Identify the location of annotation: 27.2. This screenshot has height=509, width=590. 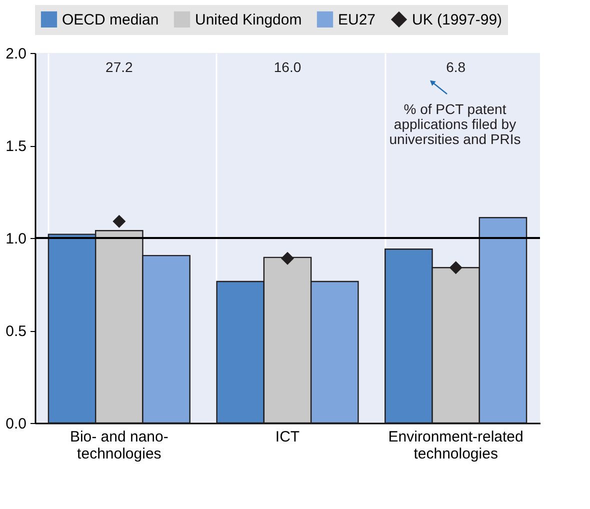
(120, 67).